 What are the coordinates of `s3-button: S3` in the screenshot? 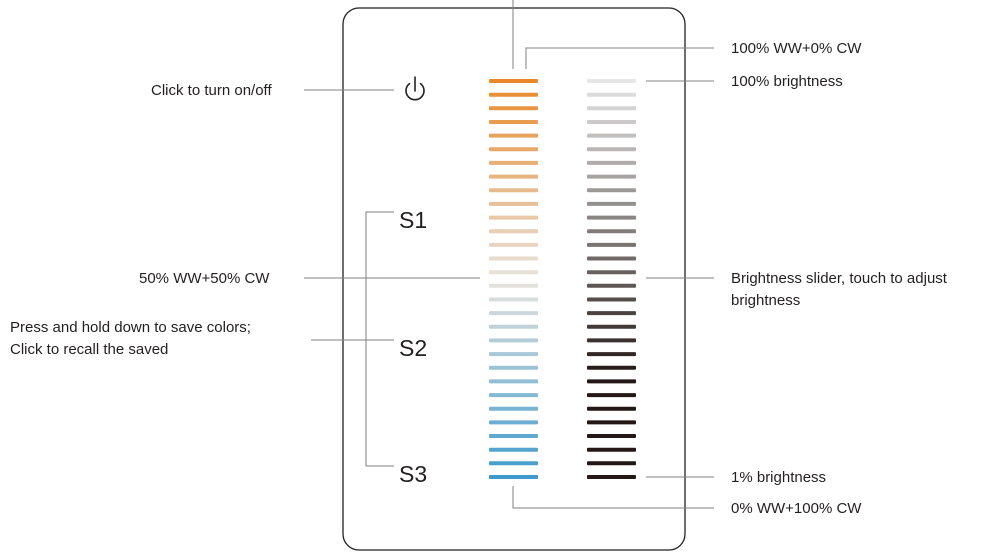 It's located at (413, 474).